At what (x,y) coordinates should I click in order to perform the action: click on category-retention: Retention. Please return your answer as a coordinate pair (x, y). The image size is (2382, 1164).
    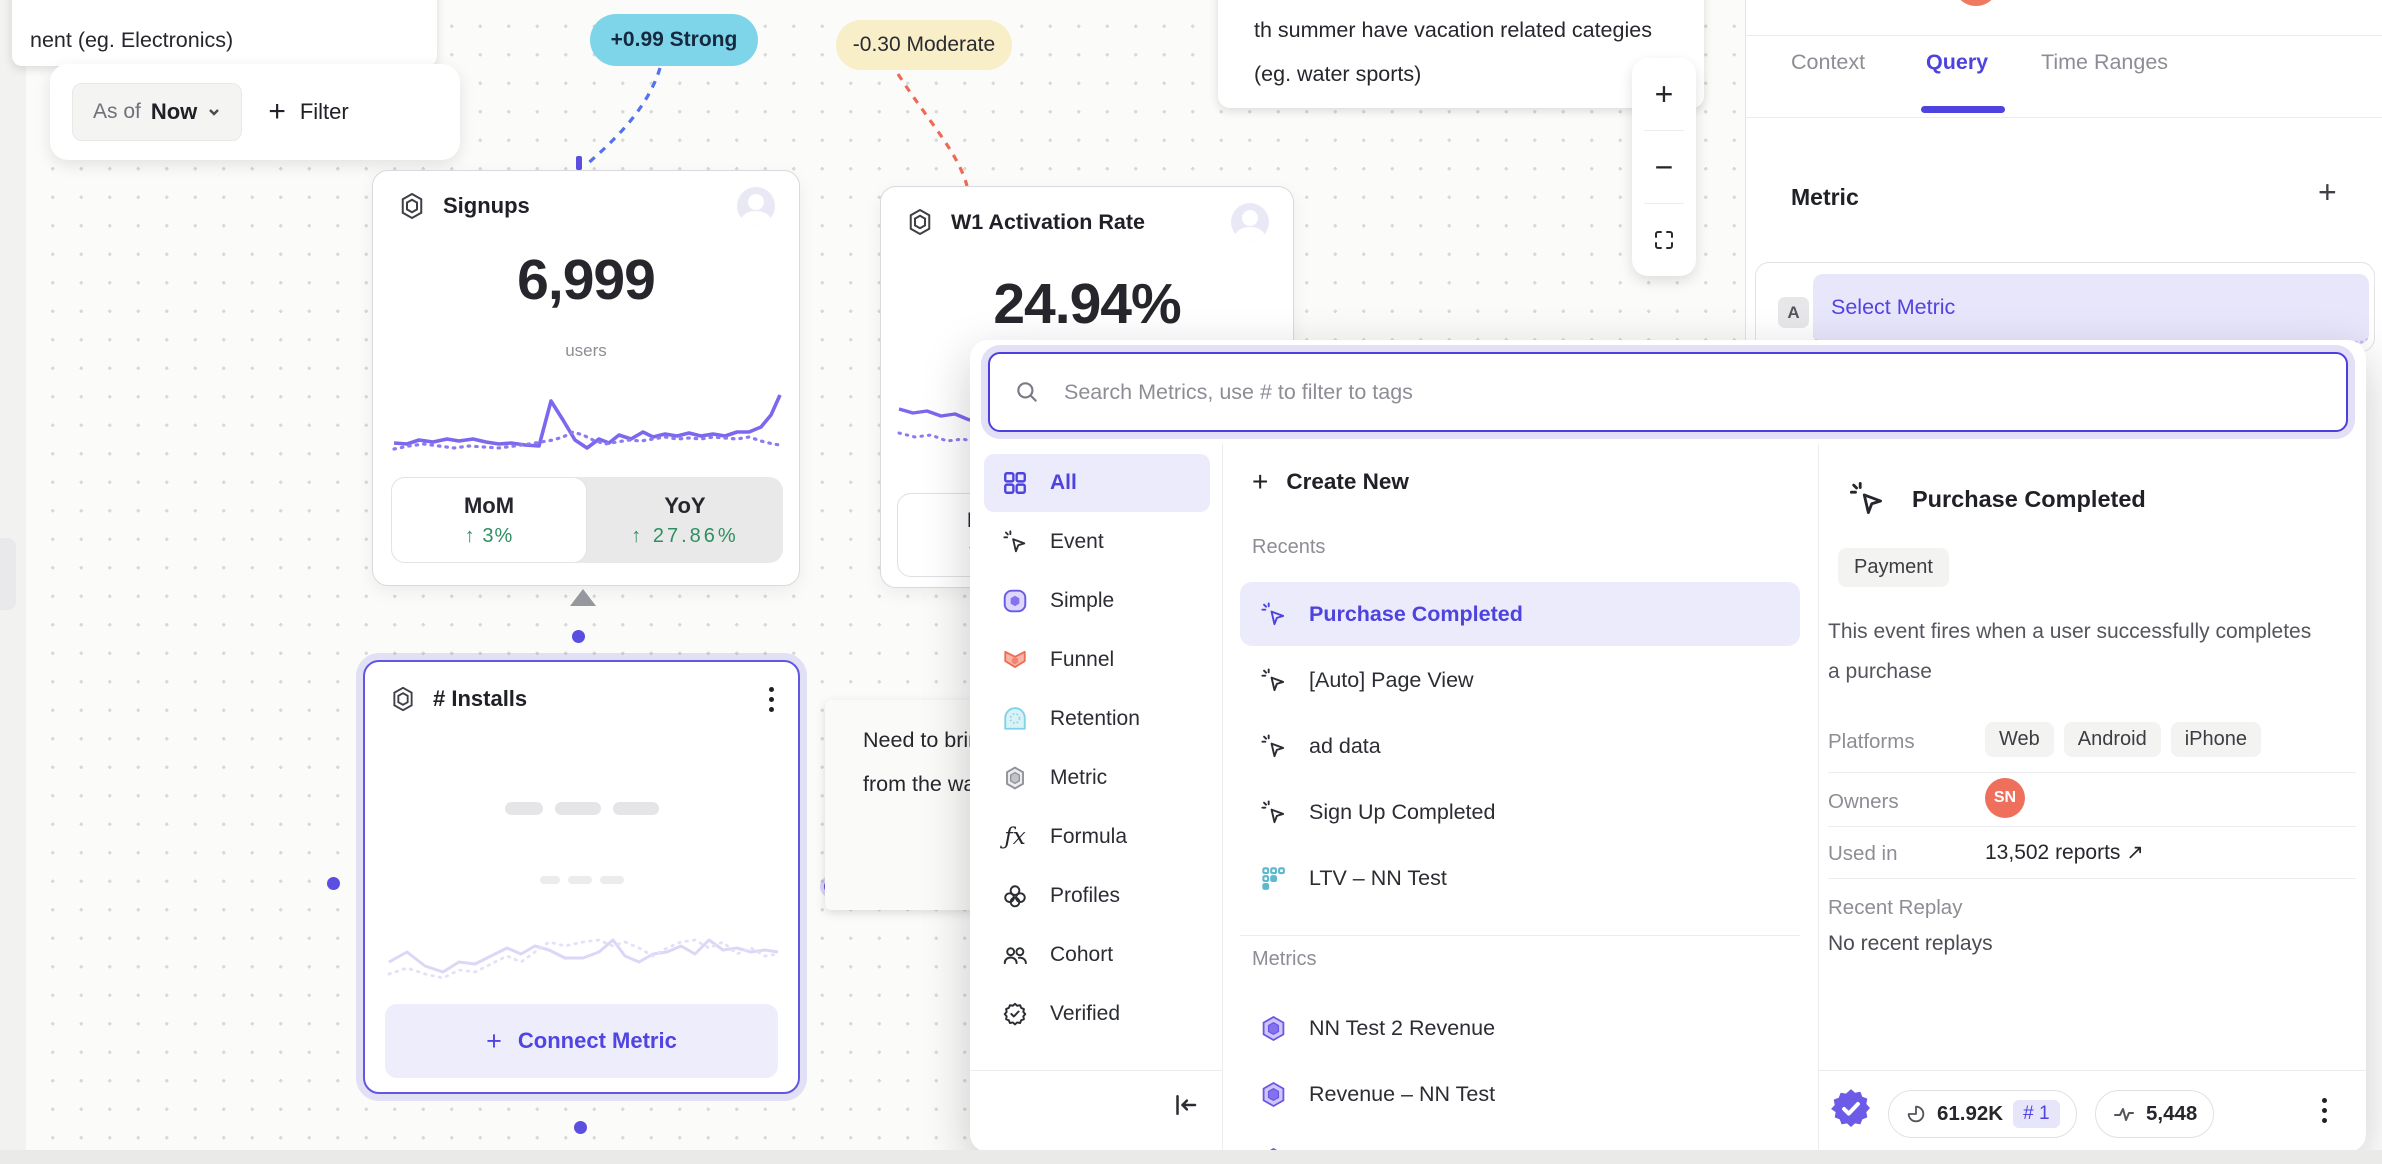
    Looking at the image, I should click on (1097, 719).